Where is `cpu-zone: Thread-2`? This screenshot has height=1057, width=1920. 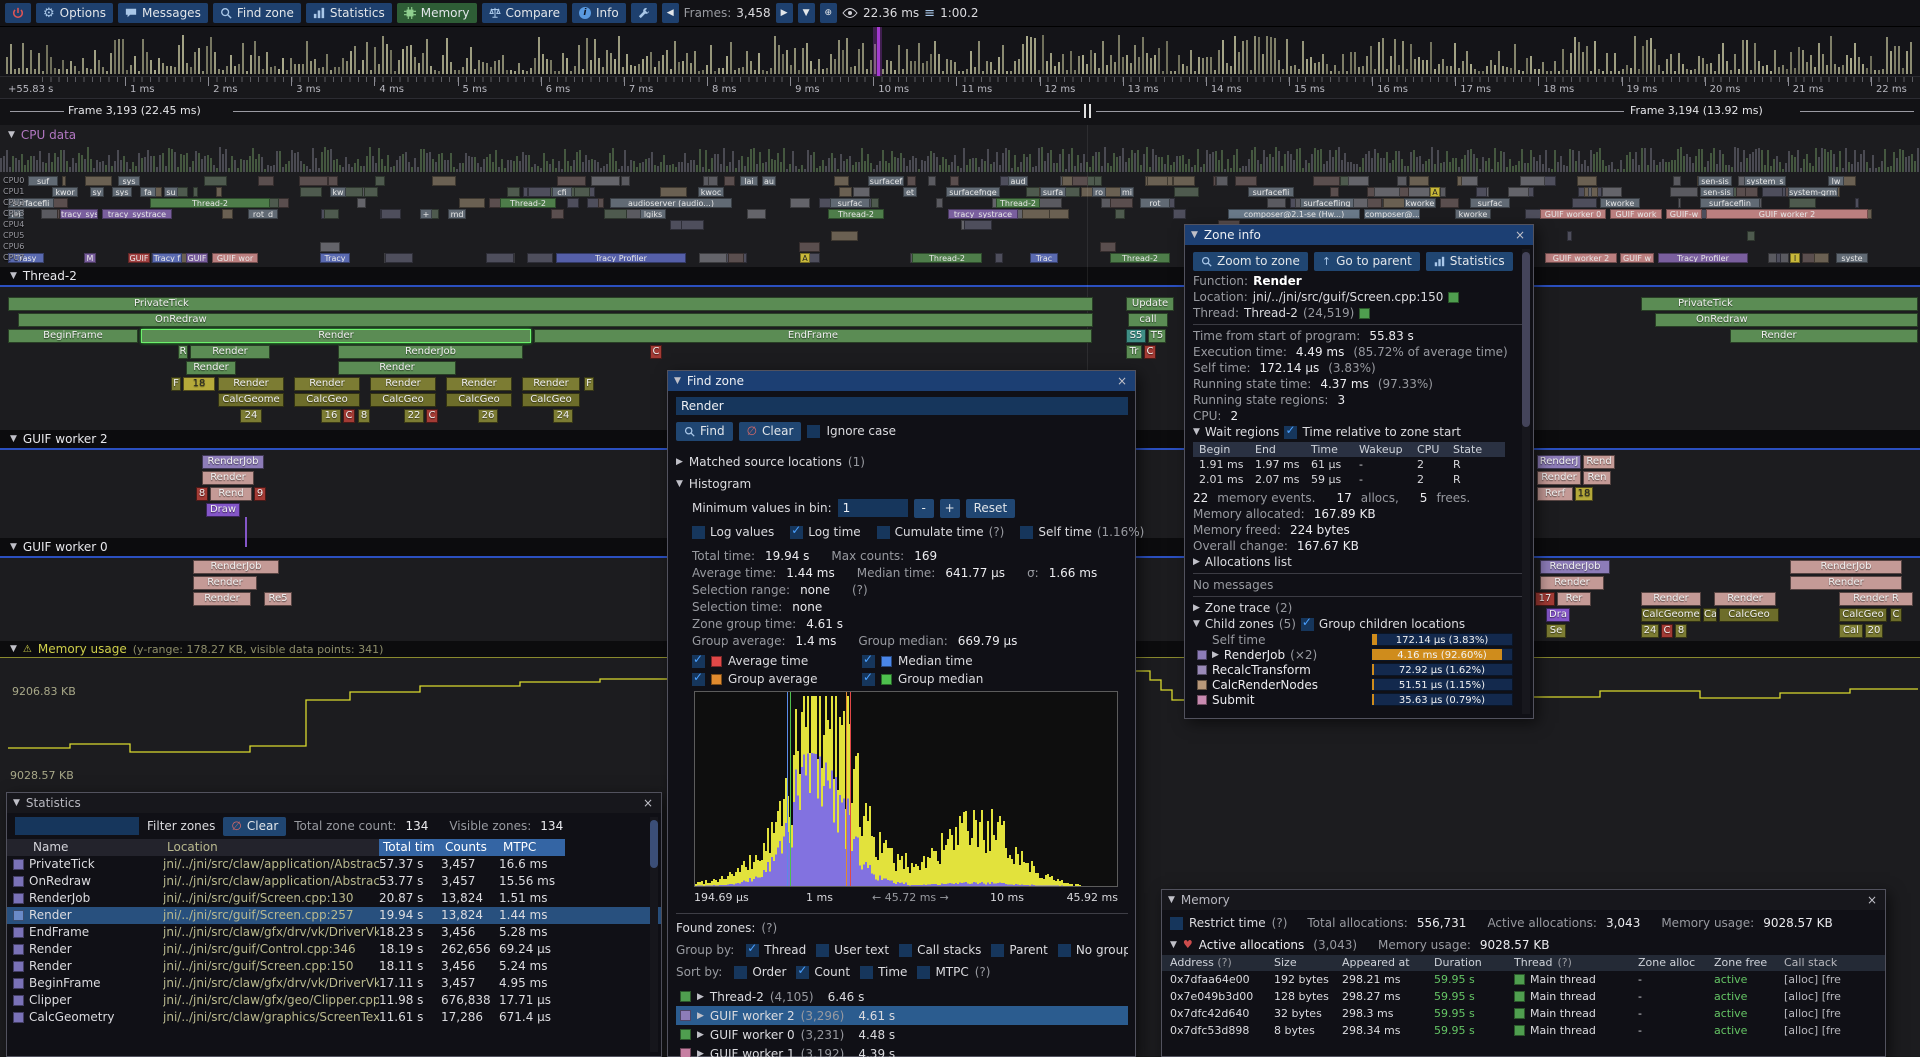 cpu-zone: Thread-2 is located at coordinates (1140, 258).